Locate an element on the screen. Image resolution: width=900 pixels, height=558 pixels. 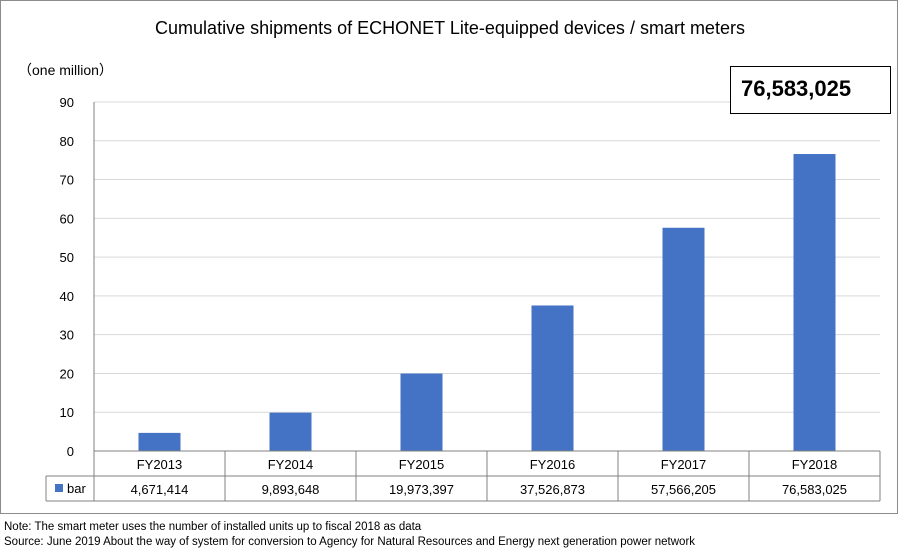
legend-swatch is located at coordinates (59, 488).